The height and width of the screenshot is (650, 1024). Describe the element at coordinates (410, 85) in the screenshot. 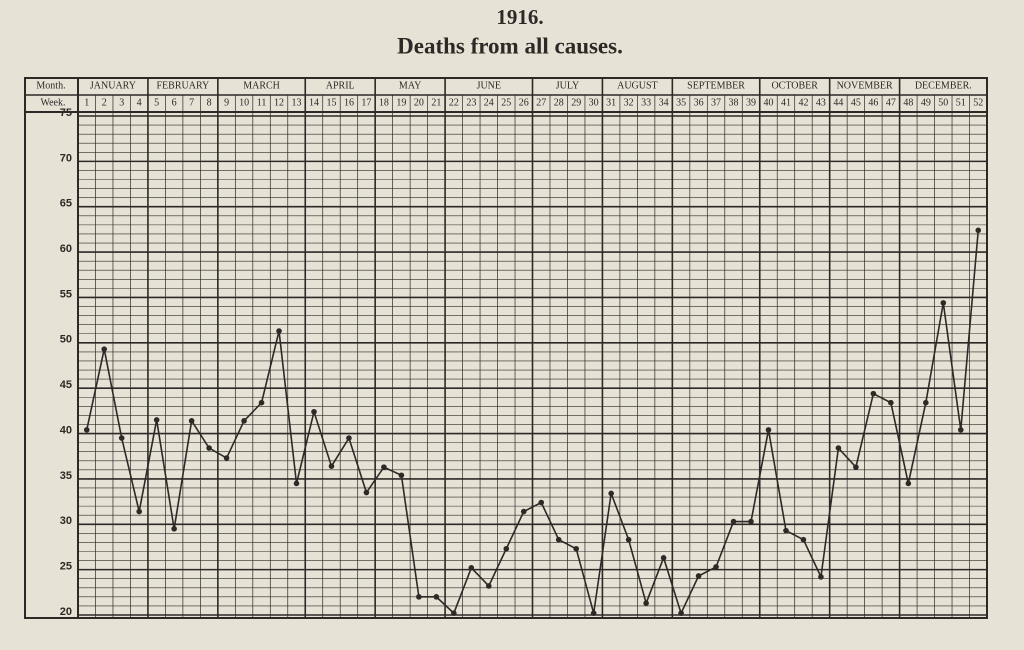

I see `month-label: MAY` at that location.